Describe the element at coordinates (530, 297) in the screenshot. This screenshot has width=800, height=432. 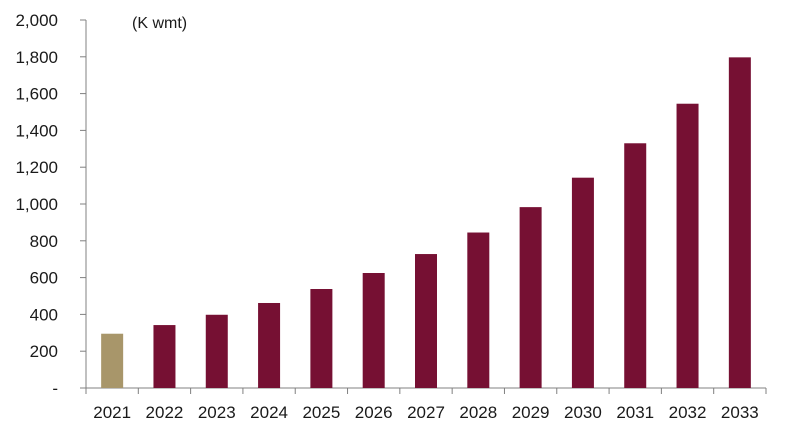
I see `bar-2029` at that location.